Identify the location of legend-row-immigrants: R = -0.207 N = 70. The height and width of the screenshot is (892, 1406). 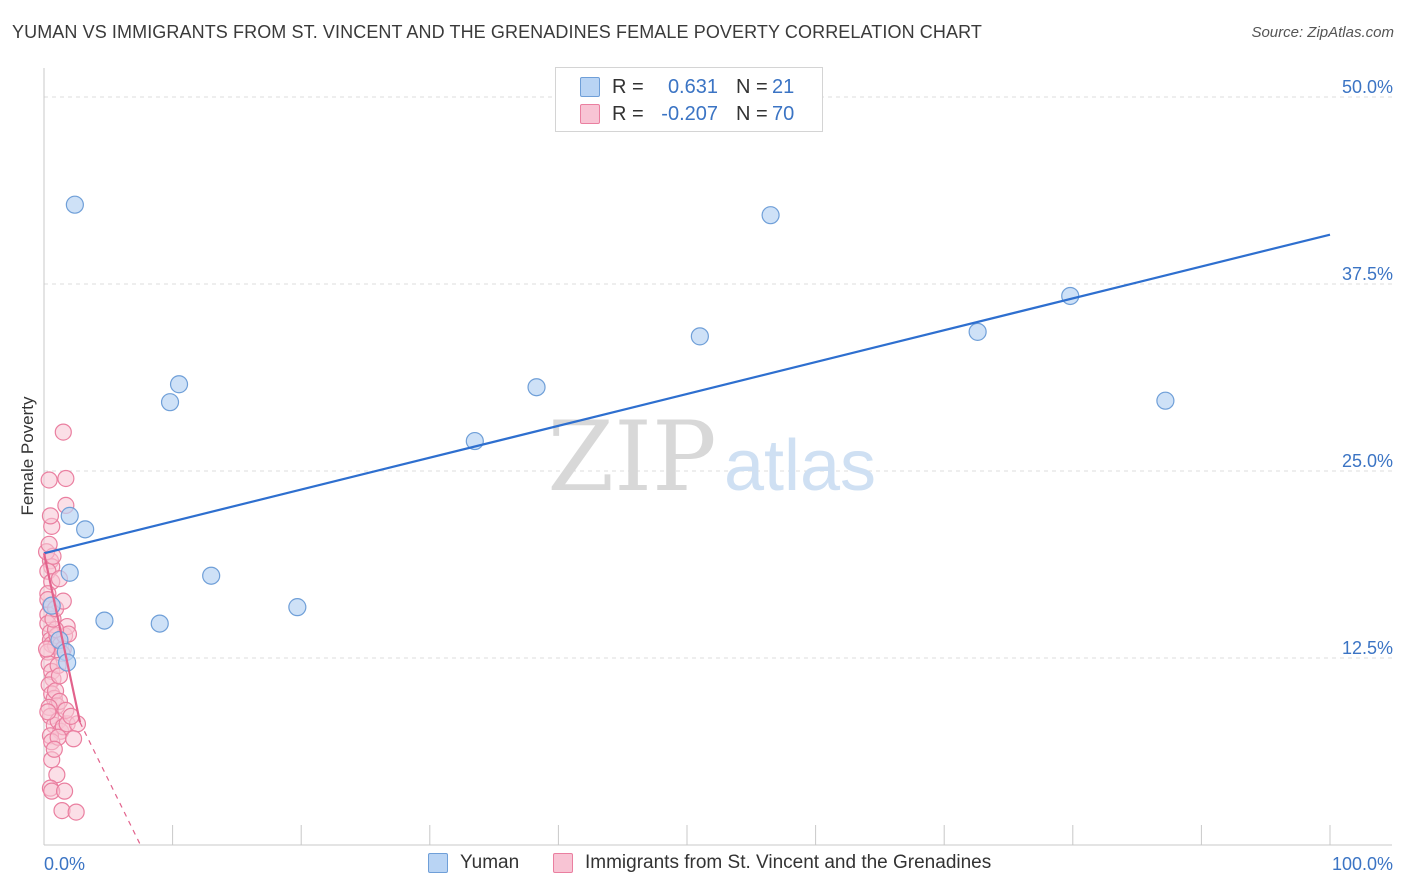
(687, 114).